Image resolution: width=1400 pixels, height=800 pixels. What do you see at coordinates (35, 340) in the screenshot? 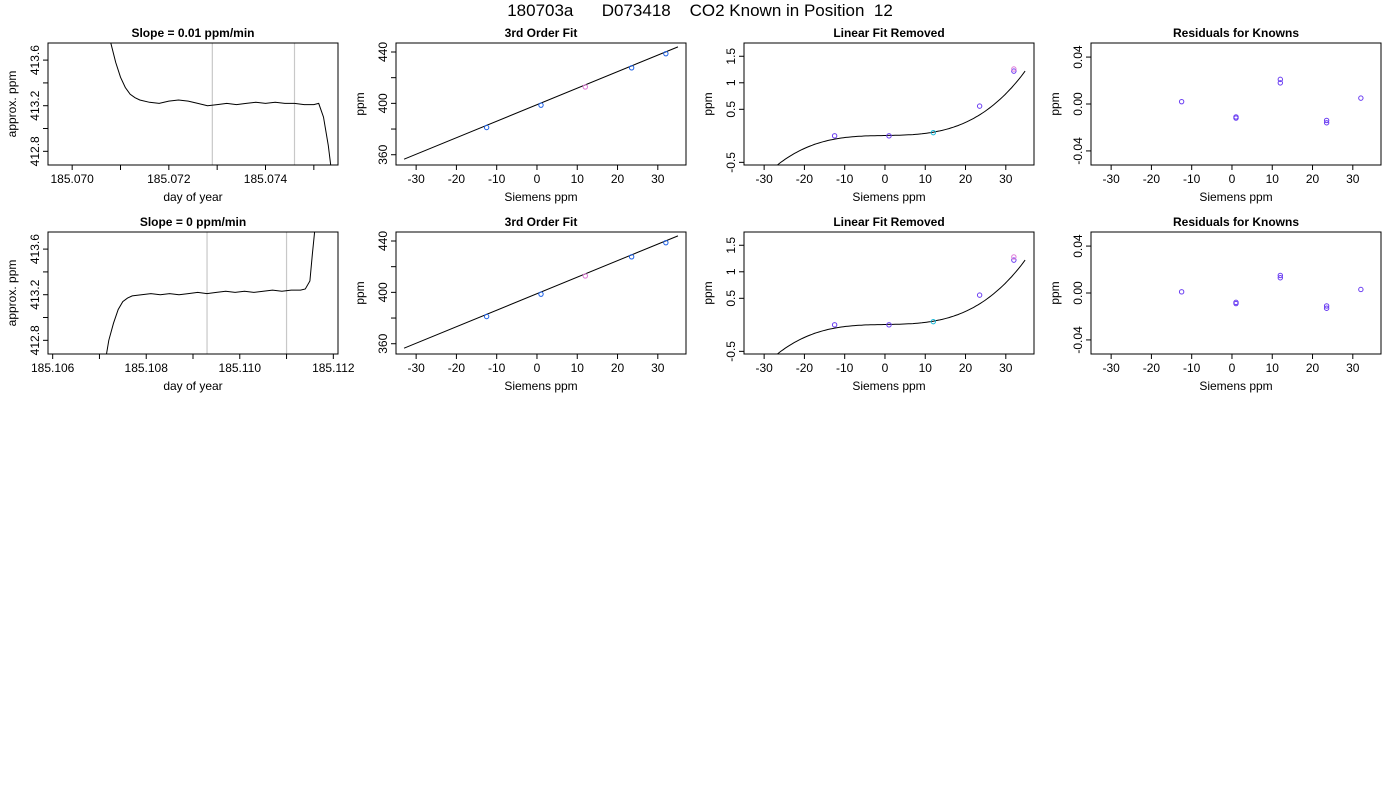
I see `y-tick-label: 412.8` at bounding box center [35, 340].